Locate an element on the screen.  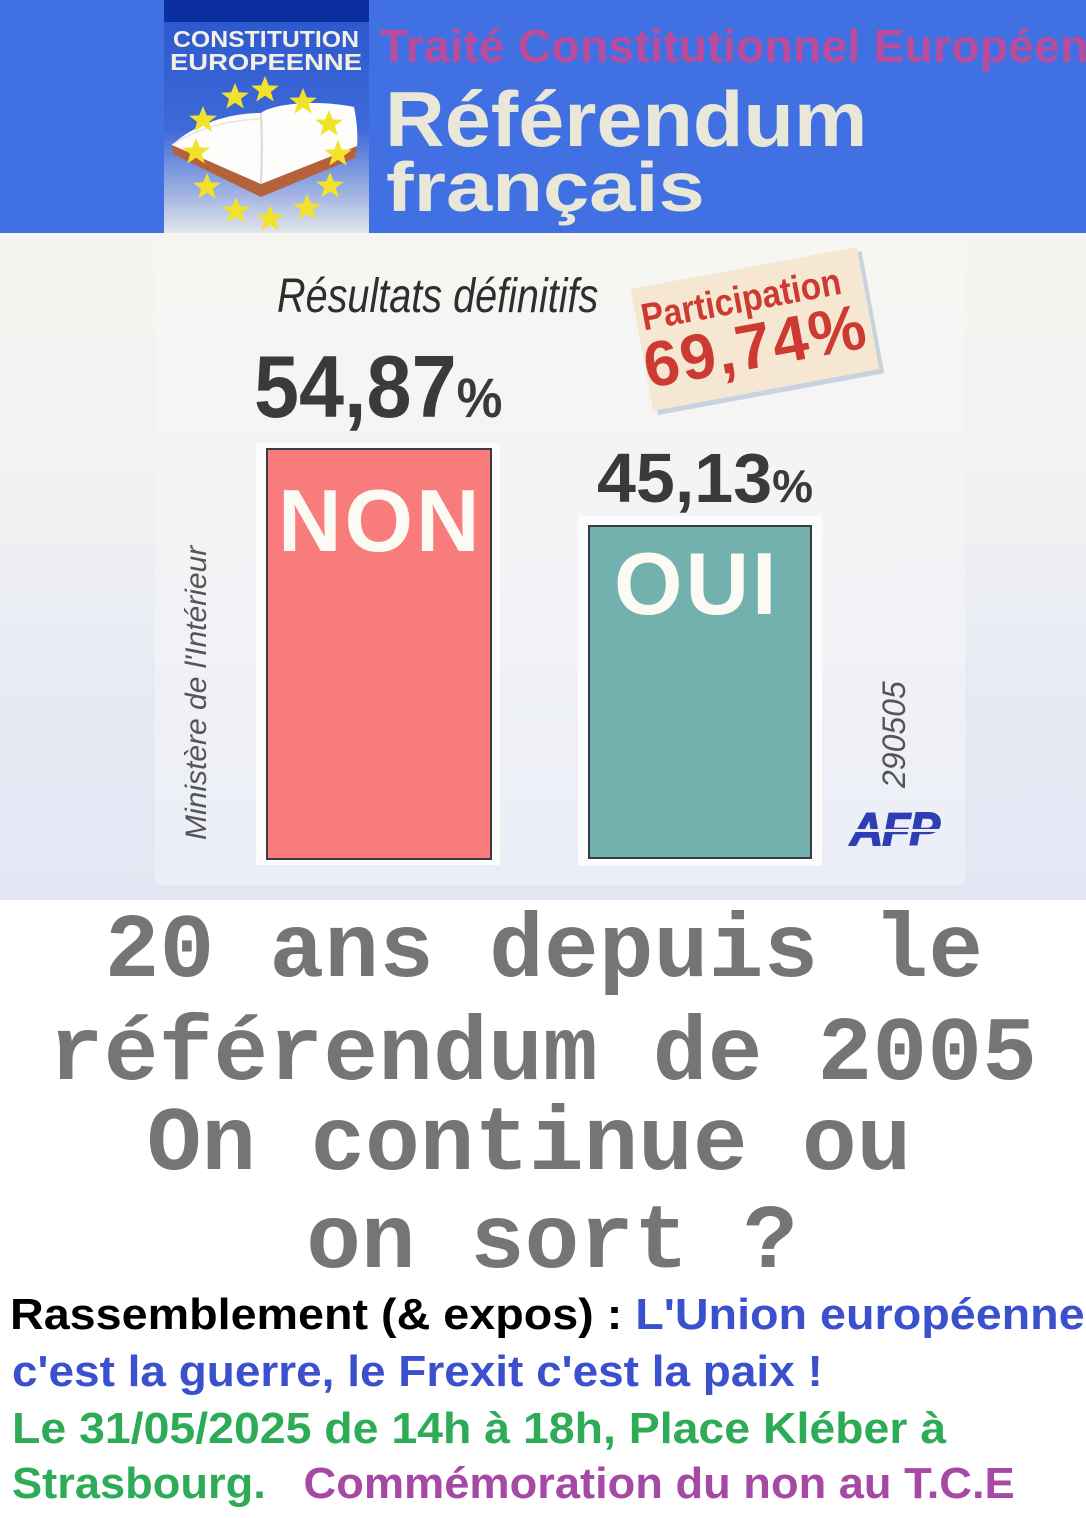
svg-text: CONSTITUTION is located at coordinates (266, 39).